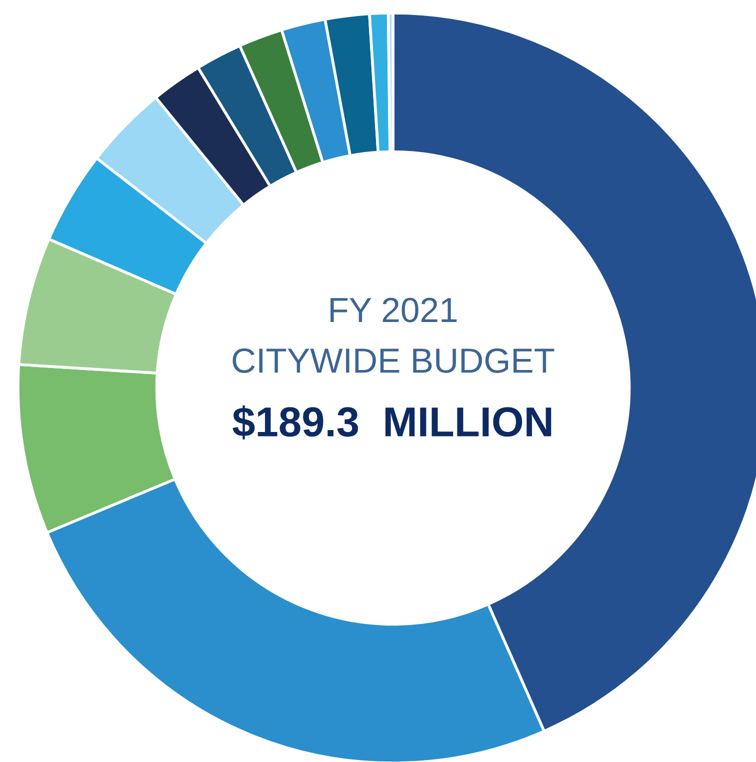  What do you see at coordinates (392, 422) in the screenshot?
I see `text: $189.3 MILLION` at bounding box center [392, 422].